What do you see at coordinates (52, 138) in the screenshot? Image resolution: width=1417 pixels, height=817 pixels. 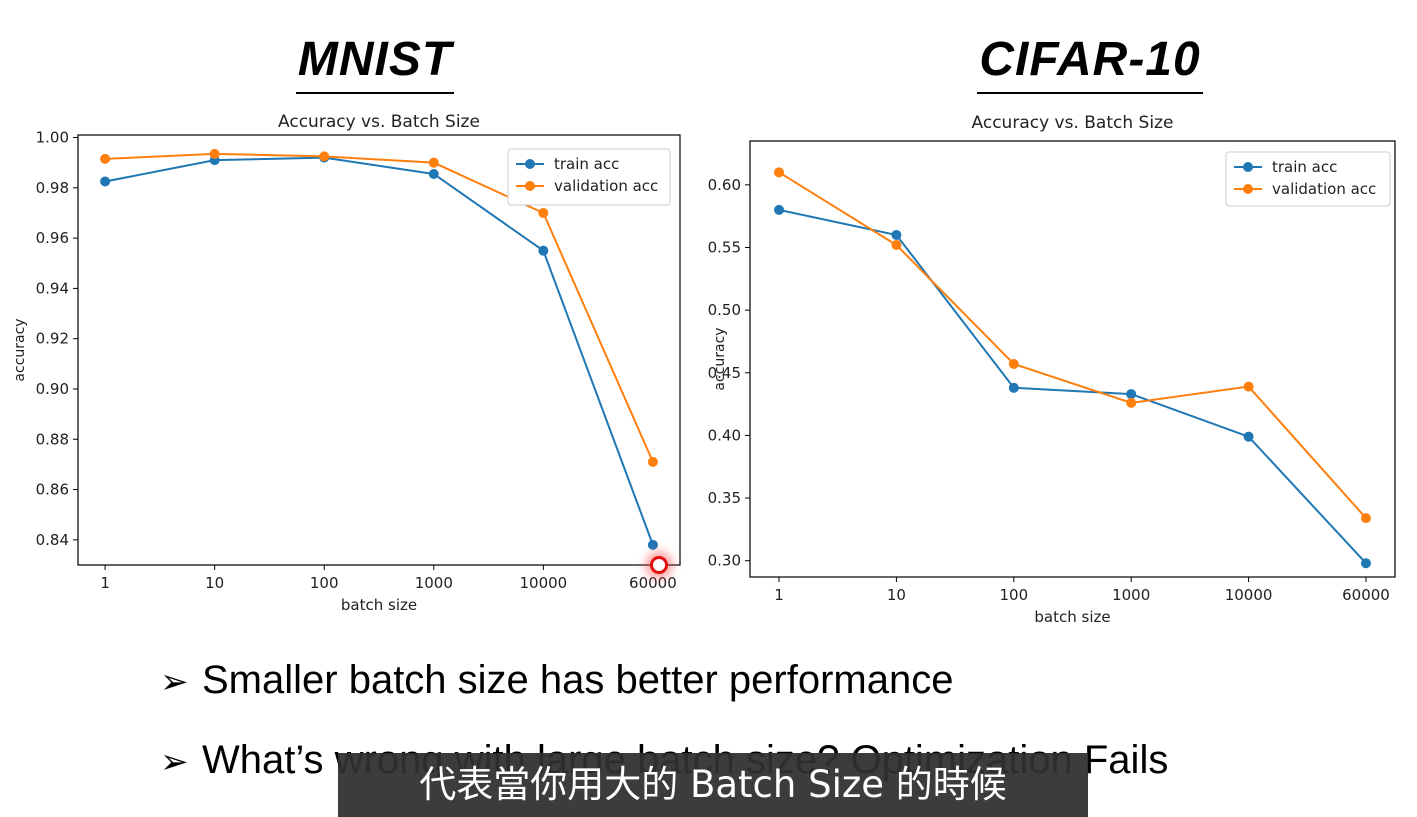 I see `y-tick-label: 1.00` at bounding box center [52, 138].